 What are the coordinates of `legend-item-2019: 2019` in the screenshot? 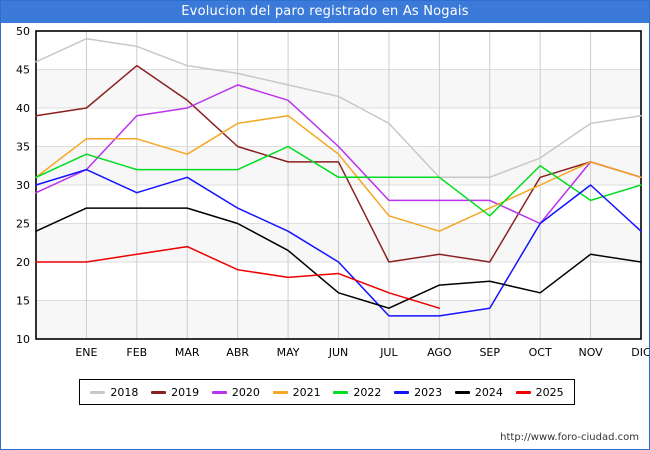 It's located at (175, 392).